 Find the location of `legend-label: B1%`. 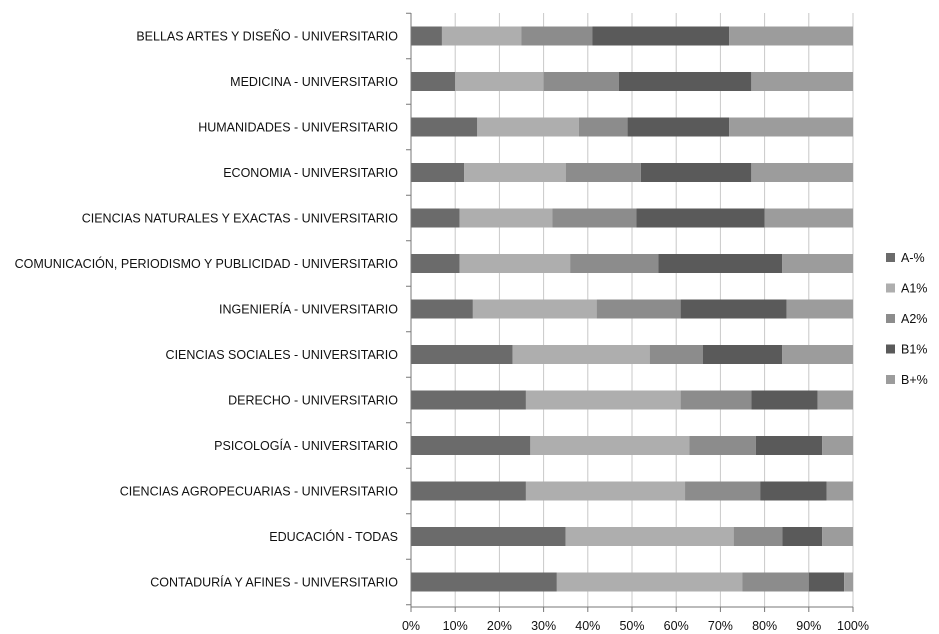

legend-label: B1% is located at coordinates (914, 350).